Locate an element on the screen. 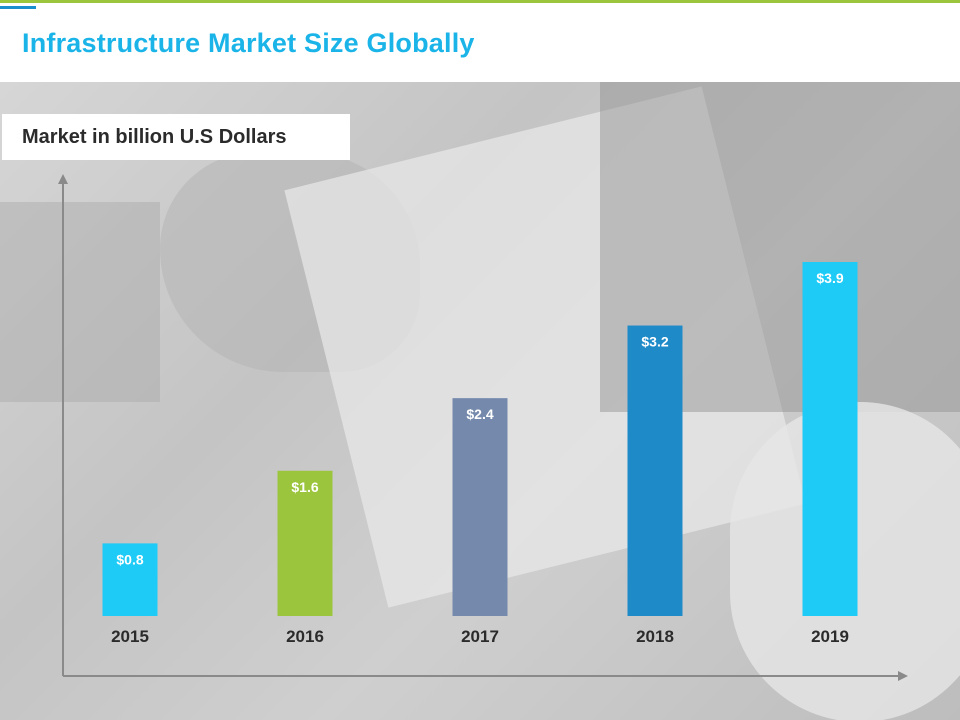 The height and width of the screenshot is (720, 960). y-axis-arrow is located at coordinates (63, 179).